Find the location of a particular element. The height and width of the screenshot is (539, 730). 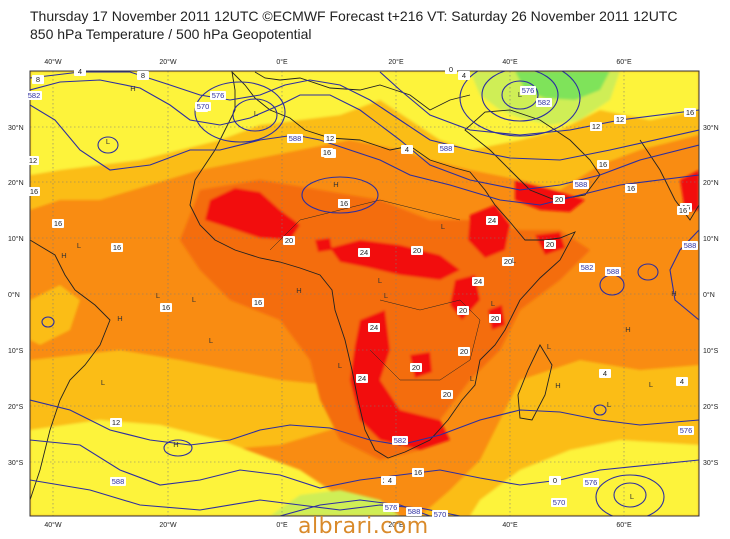

temp-hotspot-sahel-west is located at coordinates (252, 214).